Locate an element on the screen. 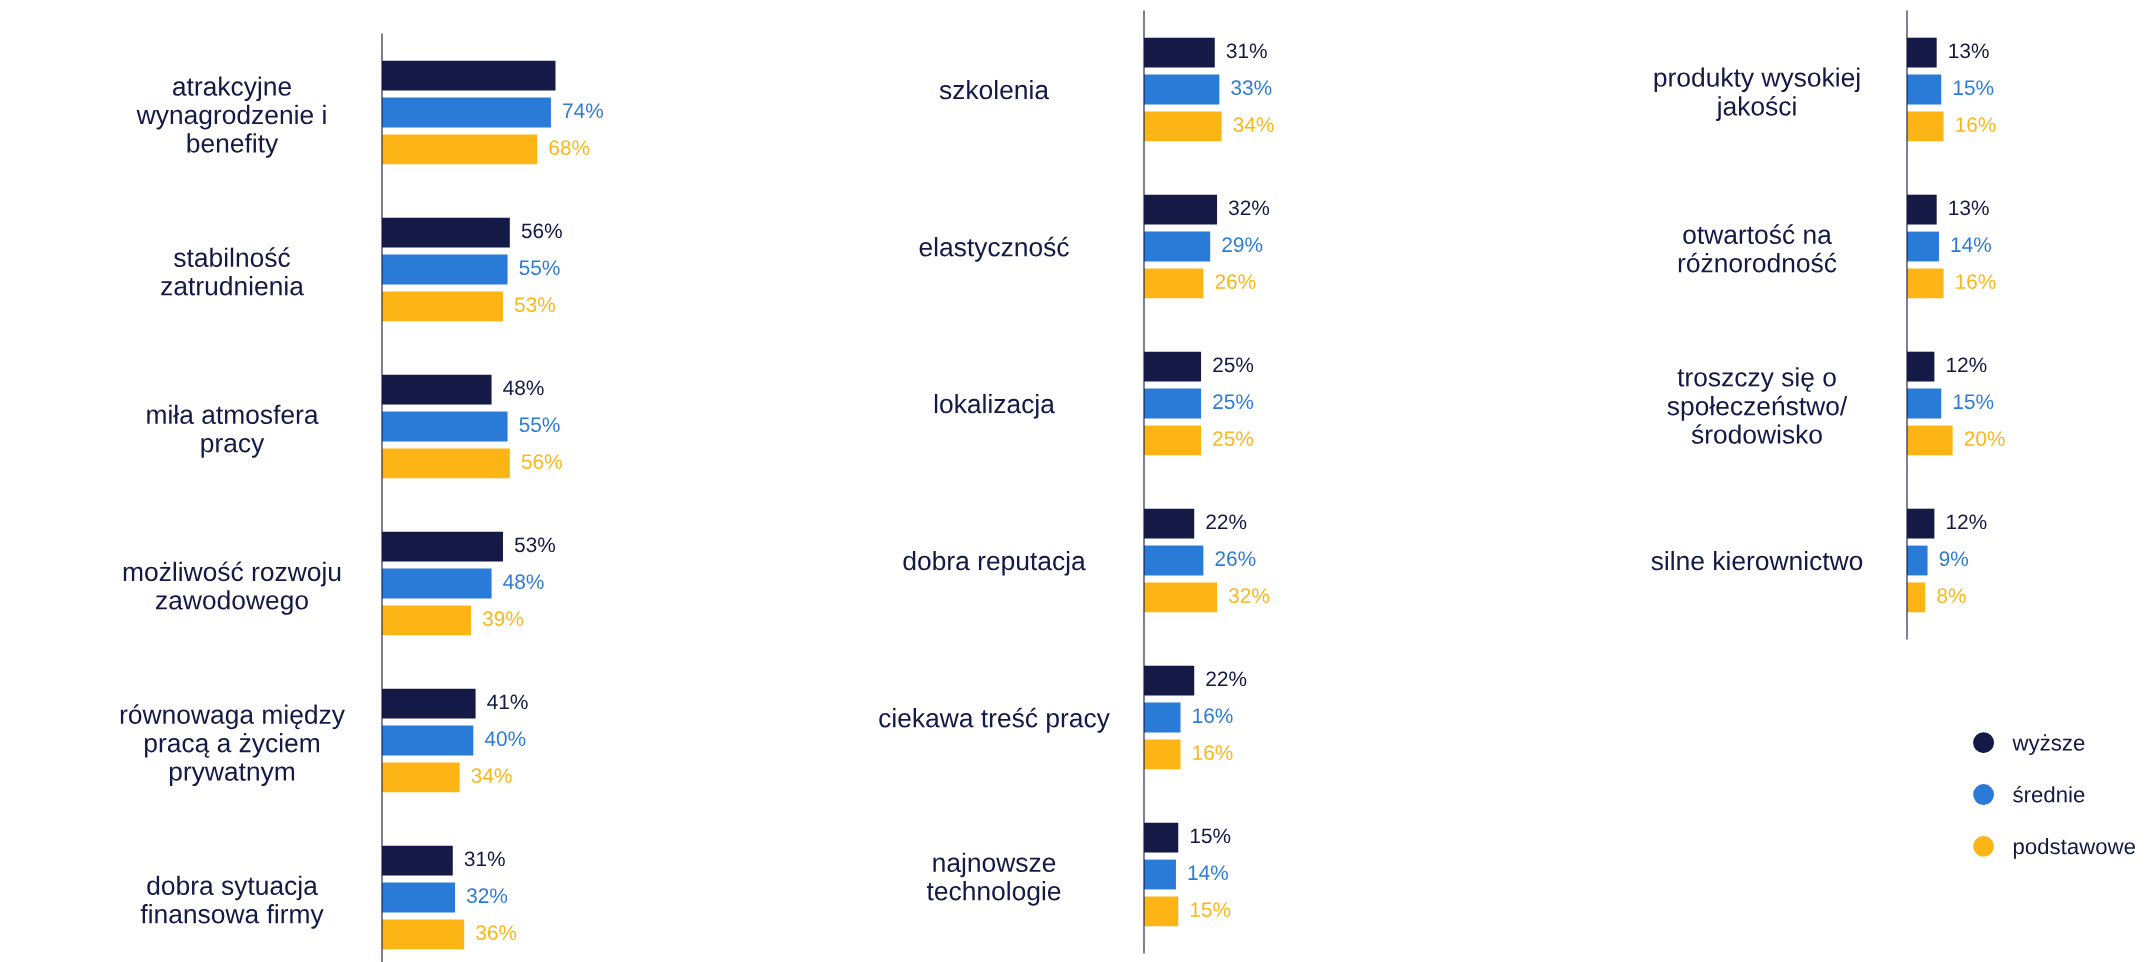  data-label: 29% is located at coordinates (1242, 245).